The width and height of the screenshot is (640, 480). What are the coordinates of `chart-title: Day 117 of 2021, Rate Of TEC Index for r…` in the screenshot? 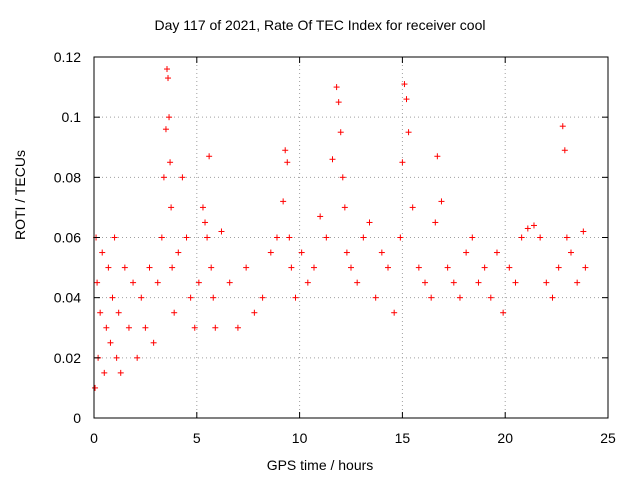 It's located at (320, 25).